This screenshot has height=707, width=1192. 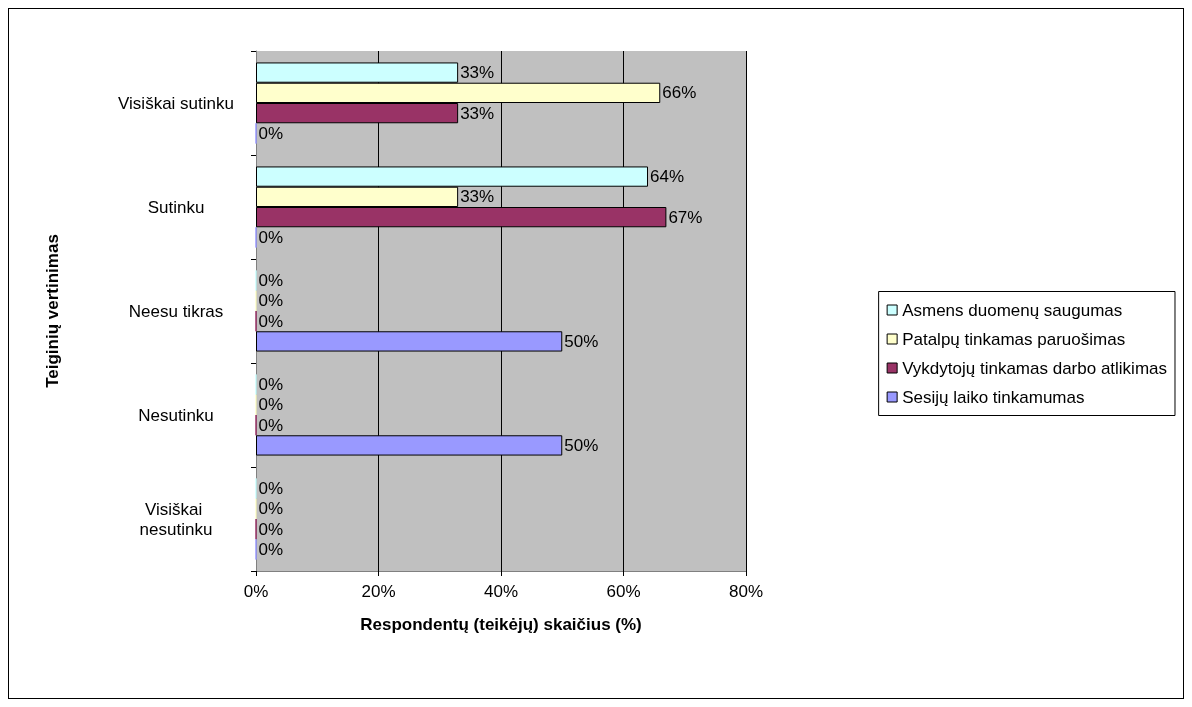 What do you see at coordinates (52, 311) in the screenshot?
I see `y-axis-title: Teiginių vertinimas` at bounding box center [52, 311].